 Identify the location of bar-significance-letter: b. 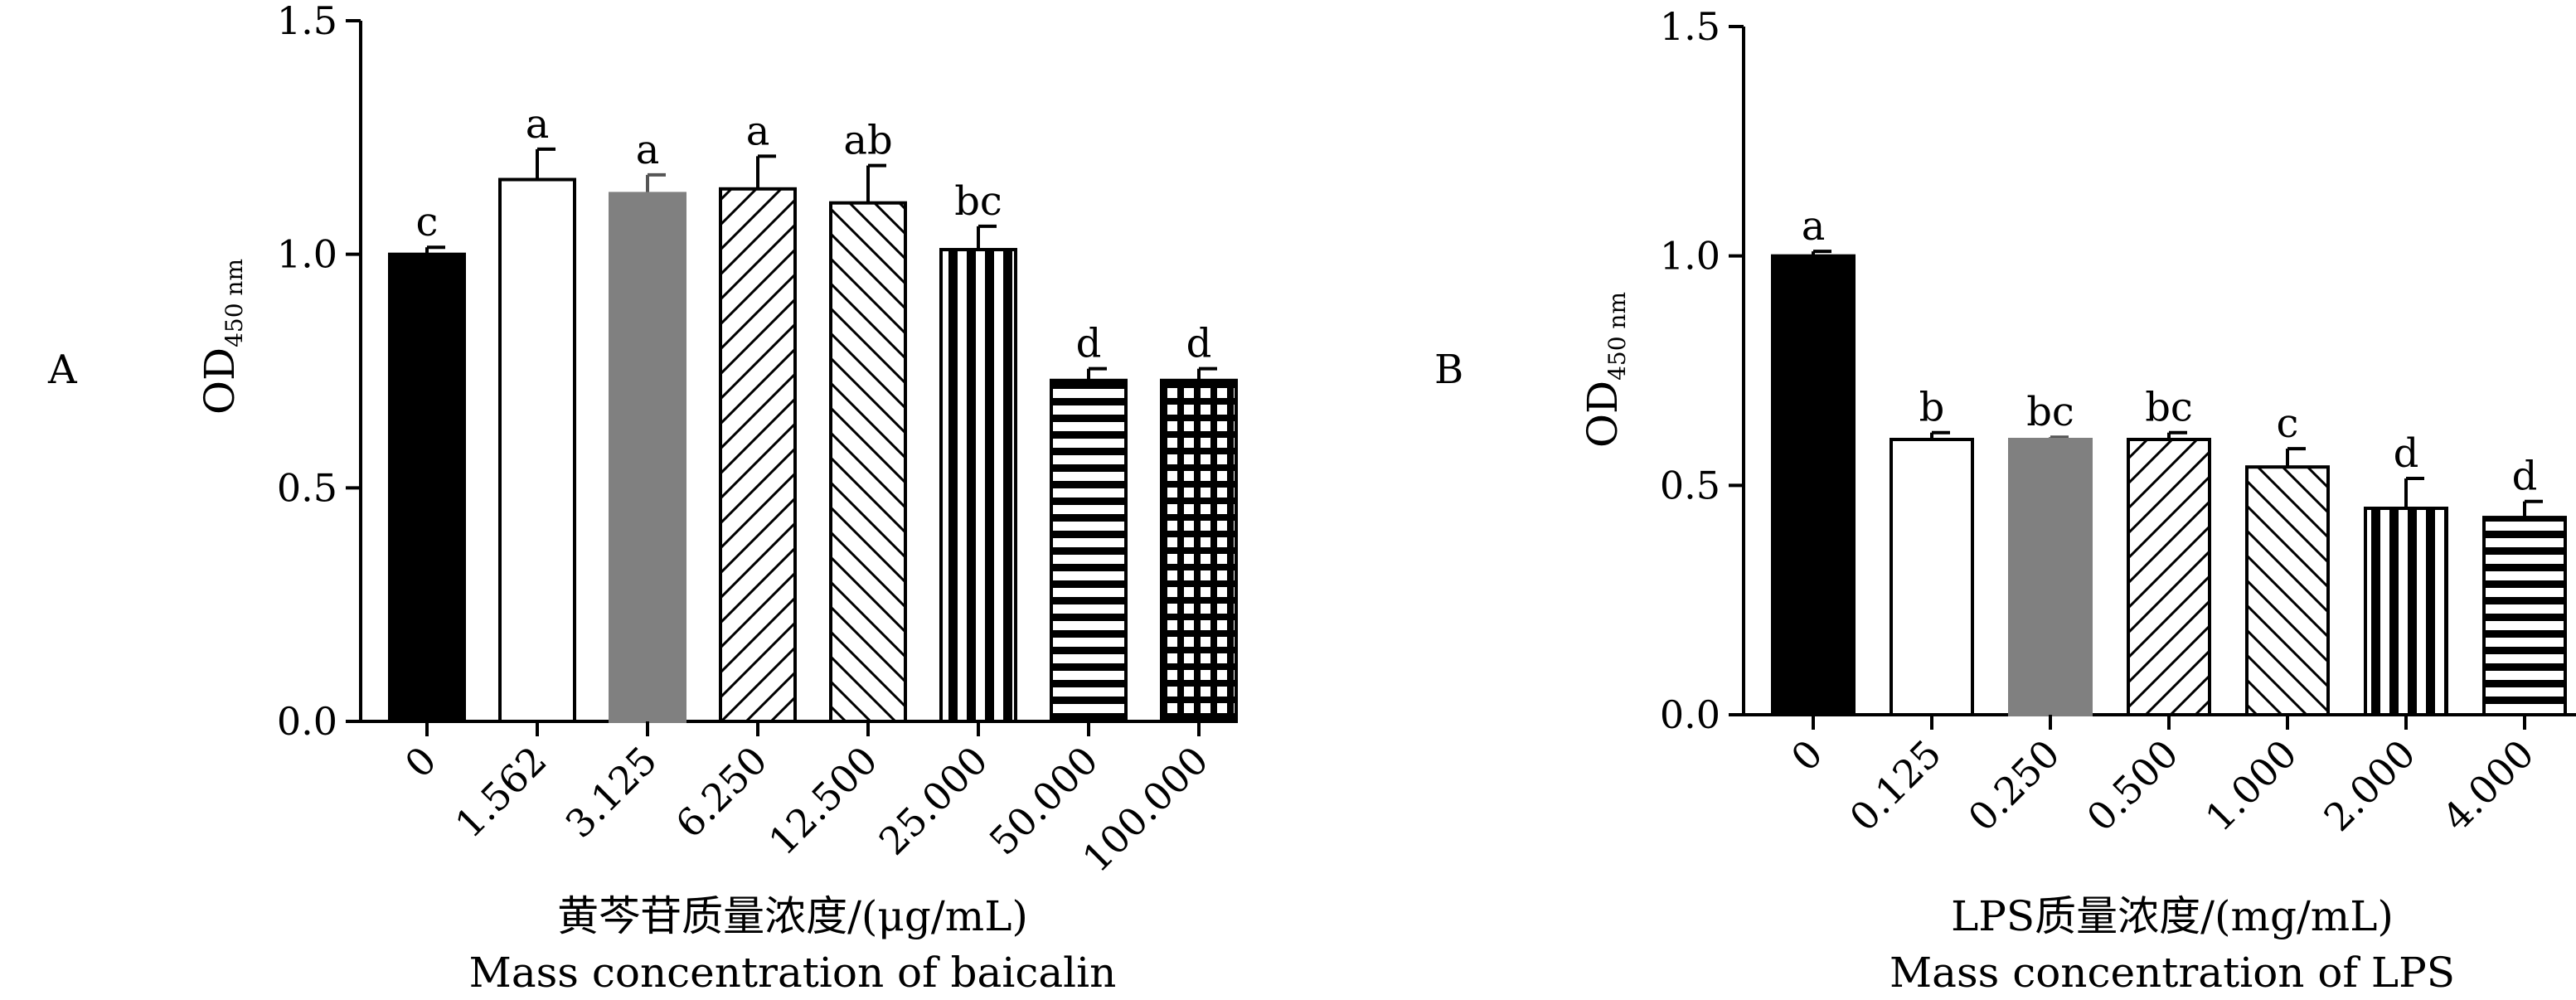
(1932, 408).